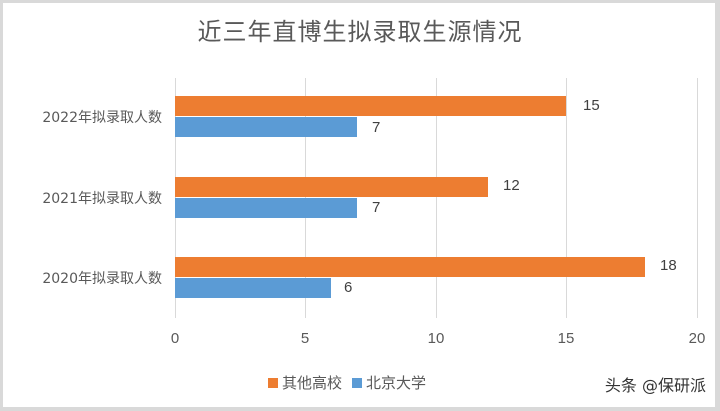  What do you see at coordinates (266, 208) in the screenshot?
I see `bar-2021-pku` at bounding box center [266, 208].